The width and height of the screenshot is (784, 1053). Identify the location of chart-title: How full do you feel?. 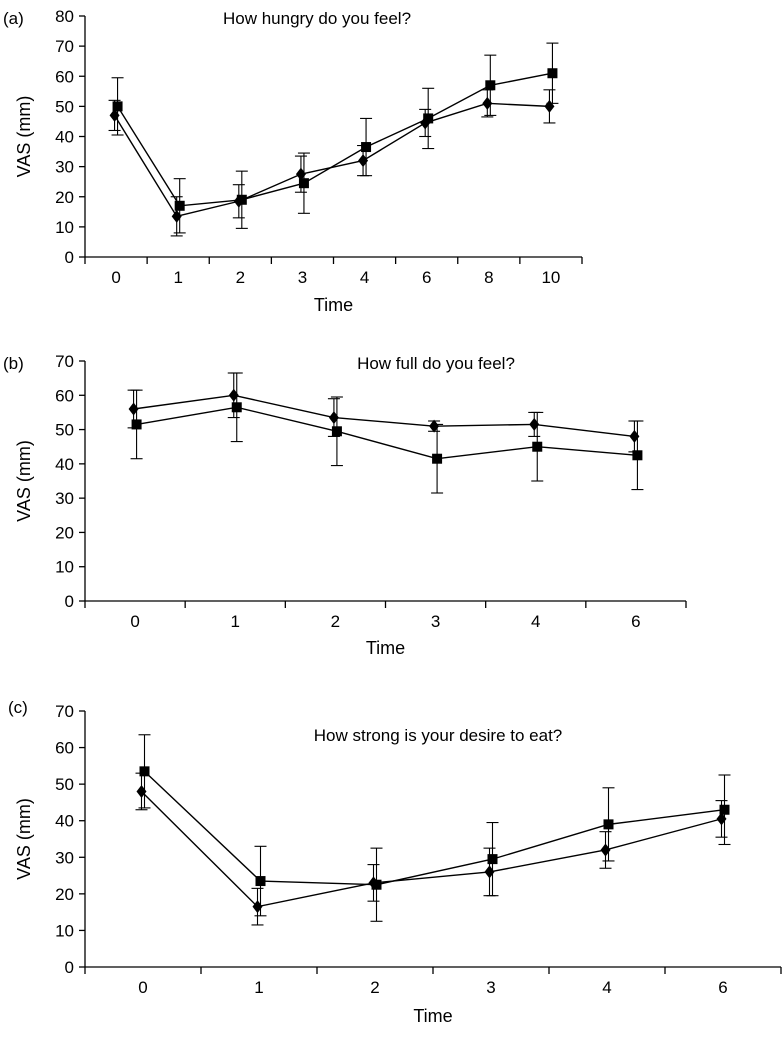
(436, 363).